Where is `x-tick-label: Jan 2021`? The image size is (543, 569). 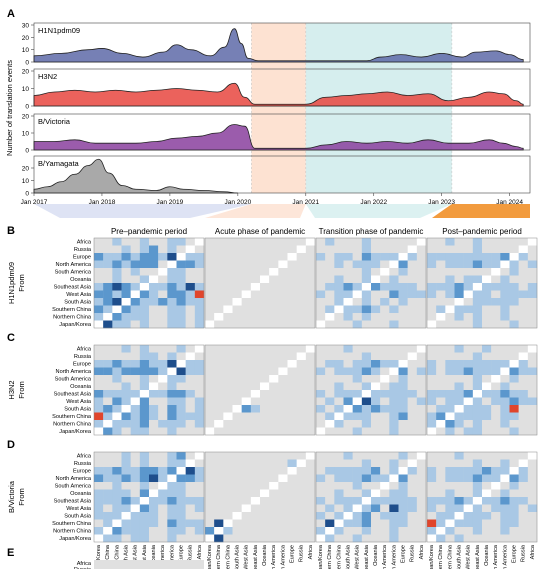 x-tick-label: Jan 2021 is located at coordinates (305, 202).